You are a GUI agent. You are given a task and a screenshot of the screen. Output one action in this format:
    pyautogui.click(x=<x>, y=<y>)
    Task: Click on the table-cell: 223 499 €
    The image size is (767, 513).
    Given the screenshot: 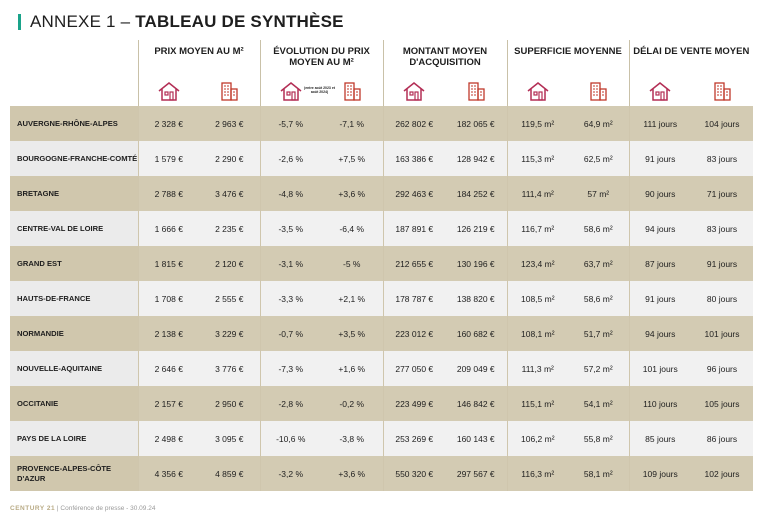 What is the action you would take?
    pyautogui.click(x=414, y=403)
    